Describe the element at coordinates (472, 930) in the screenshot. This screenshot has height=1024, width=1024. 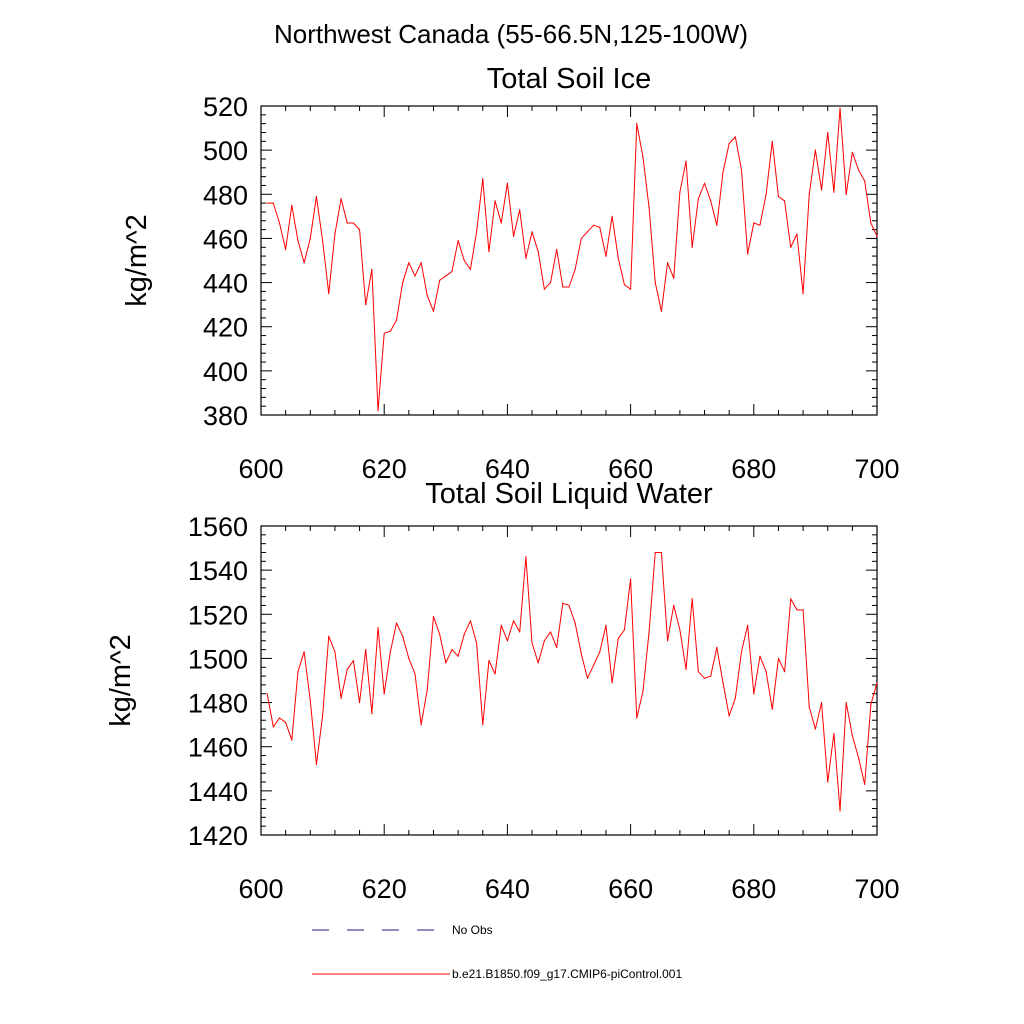
I see `legend-label-no-obs: No Obs` at that location.